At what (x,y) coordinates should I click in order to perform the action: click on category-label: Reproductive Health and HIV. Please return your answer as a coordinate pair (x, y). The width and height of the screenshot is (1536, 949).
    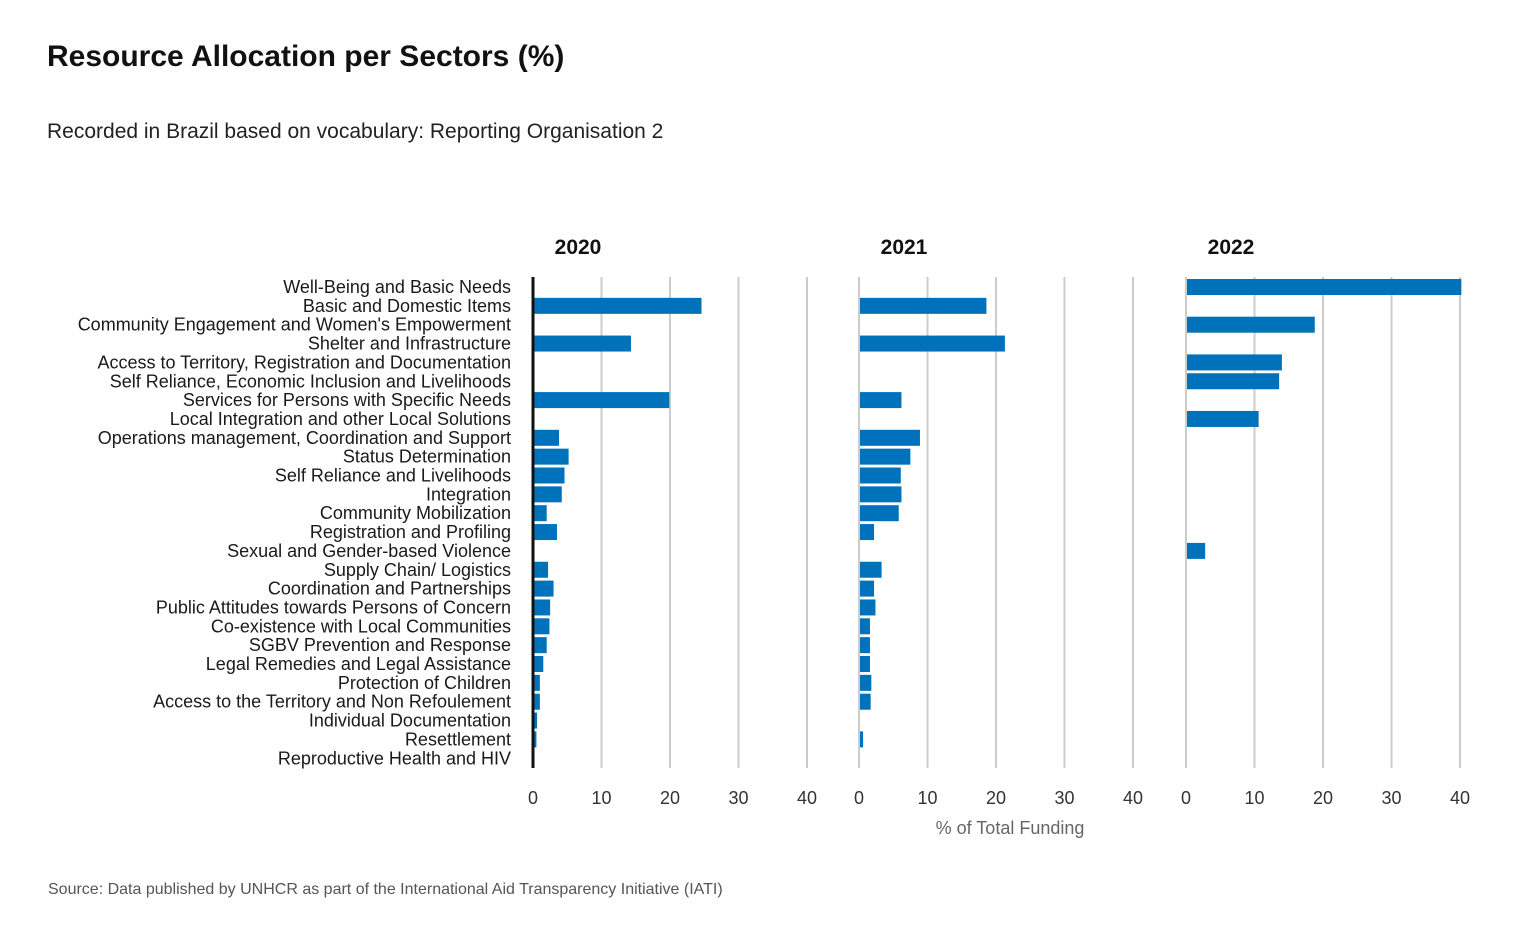
    Looking at the image, I should click on (394, 758).